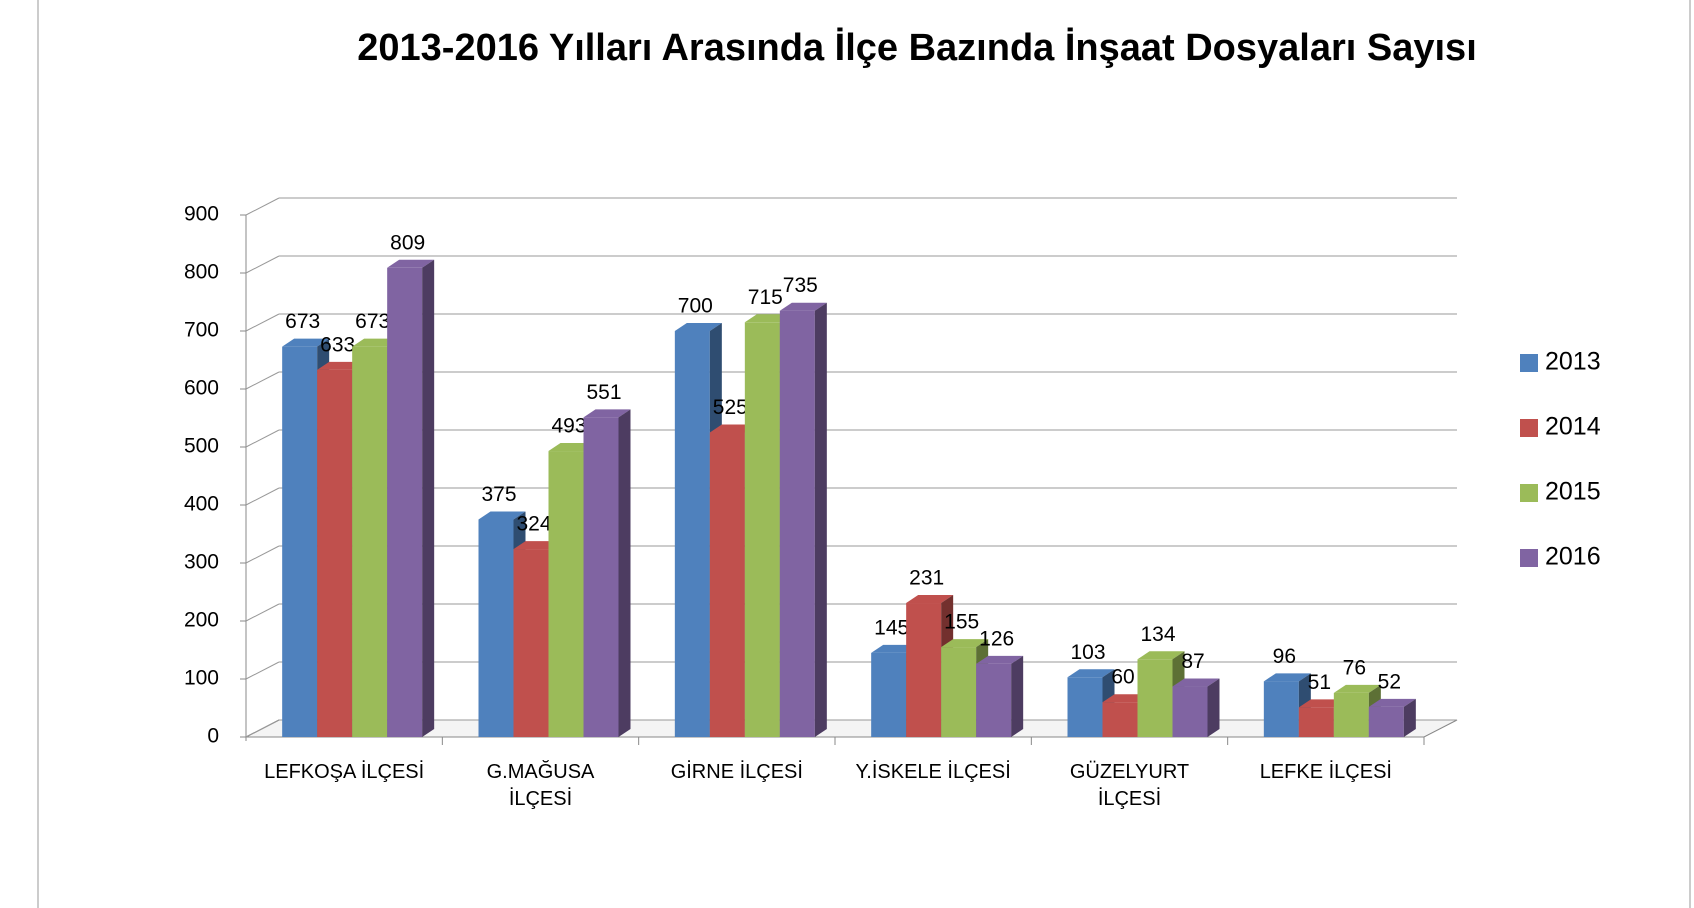 The image size is (1694, 908). I want to click on legend-label: 2013, so click(1573, 362).